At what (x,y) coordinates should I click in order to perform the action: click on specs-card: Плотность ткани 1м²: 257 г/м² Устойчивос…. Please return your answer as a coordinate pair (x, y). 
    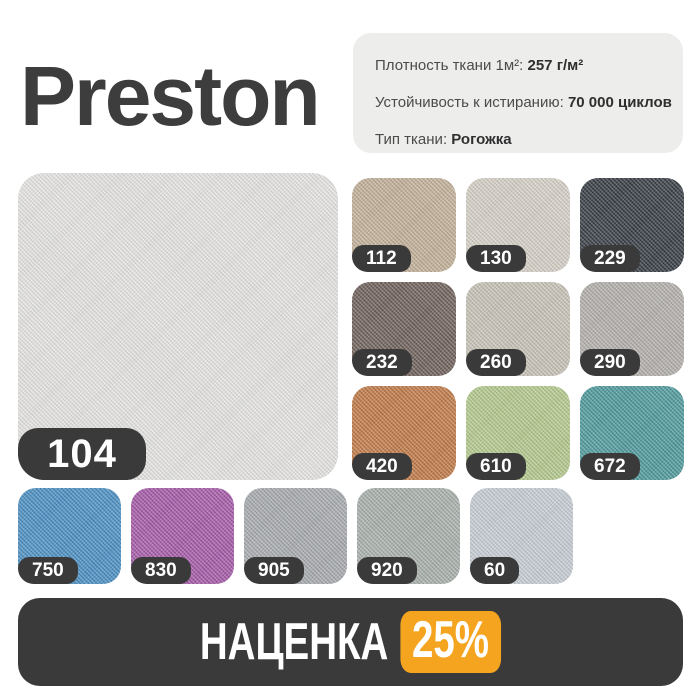
    Looking at the image, I should click on (518, 93).